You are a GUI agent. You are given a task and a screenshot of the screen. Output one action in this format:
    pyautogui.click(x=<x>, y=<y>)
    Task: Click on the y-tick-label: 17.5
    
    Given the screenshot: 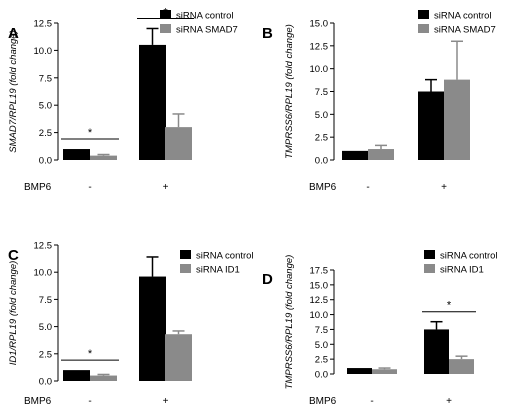 What is the action you would take?
    pyautogui.click(x=319, y=271)
    